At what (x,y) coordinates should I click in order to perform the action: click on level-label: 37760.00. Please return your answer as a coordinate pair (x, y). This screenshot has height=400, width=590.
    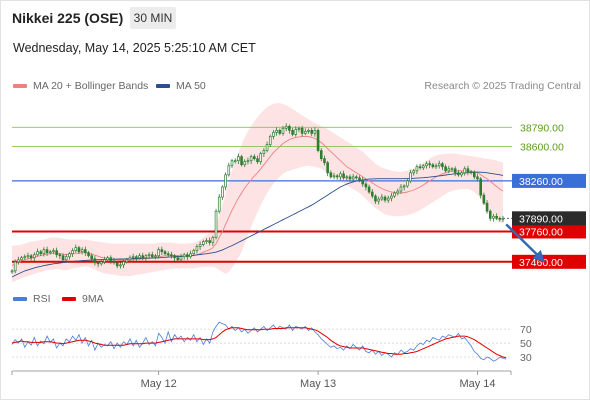
    Looking at the image, I should click on (541, 232).